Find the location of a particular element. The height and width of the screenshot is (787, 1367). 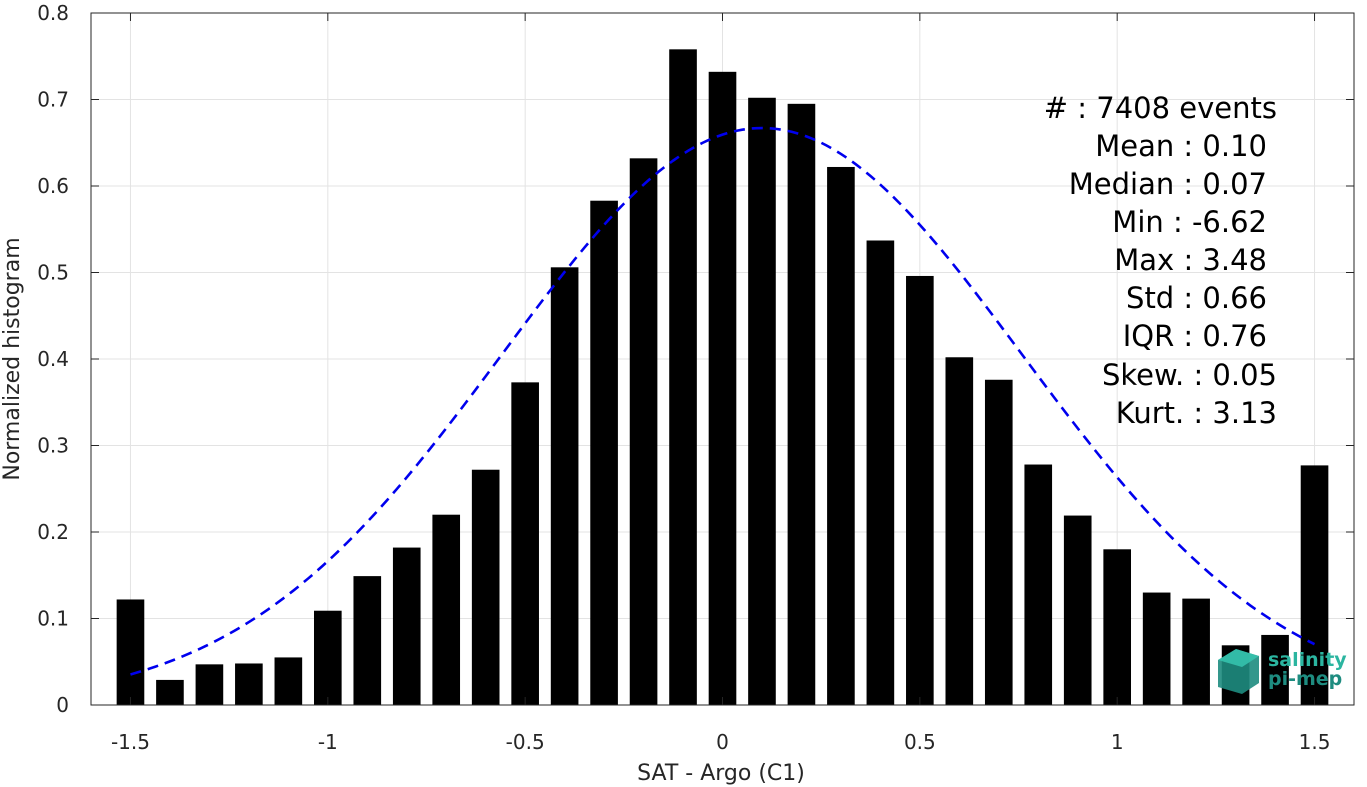

y-tick-label: 0.6 is located at coordinates (53, 186).